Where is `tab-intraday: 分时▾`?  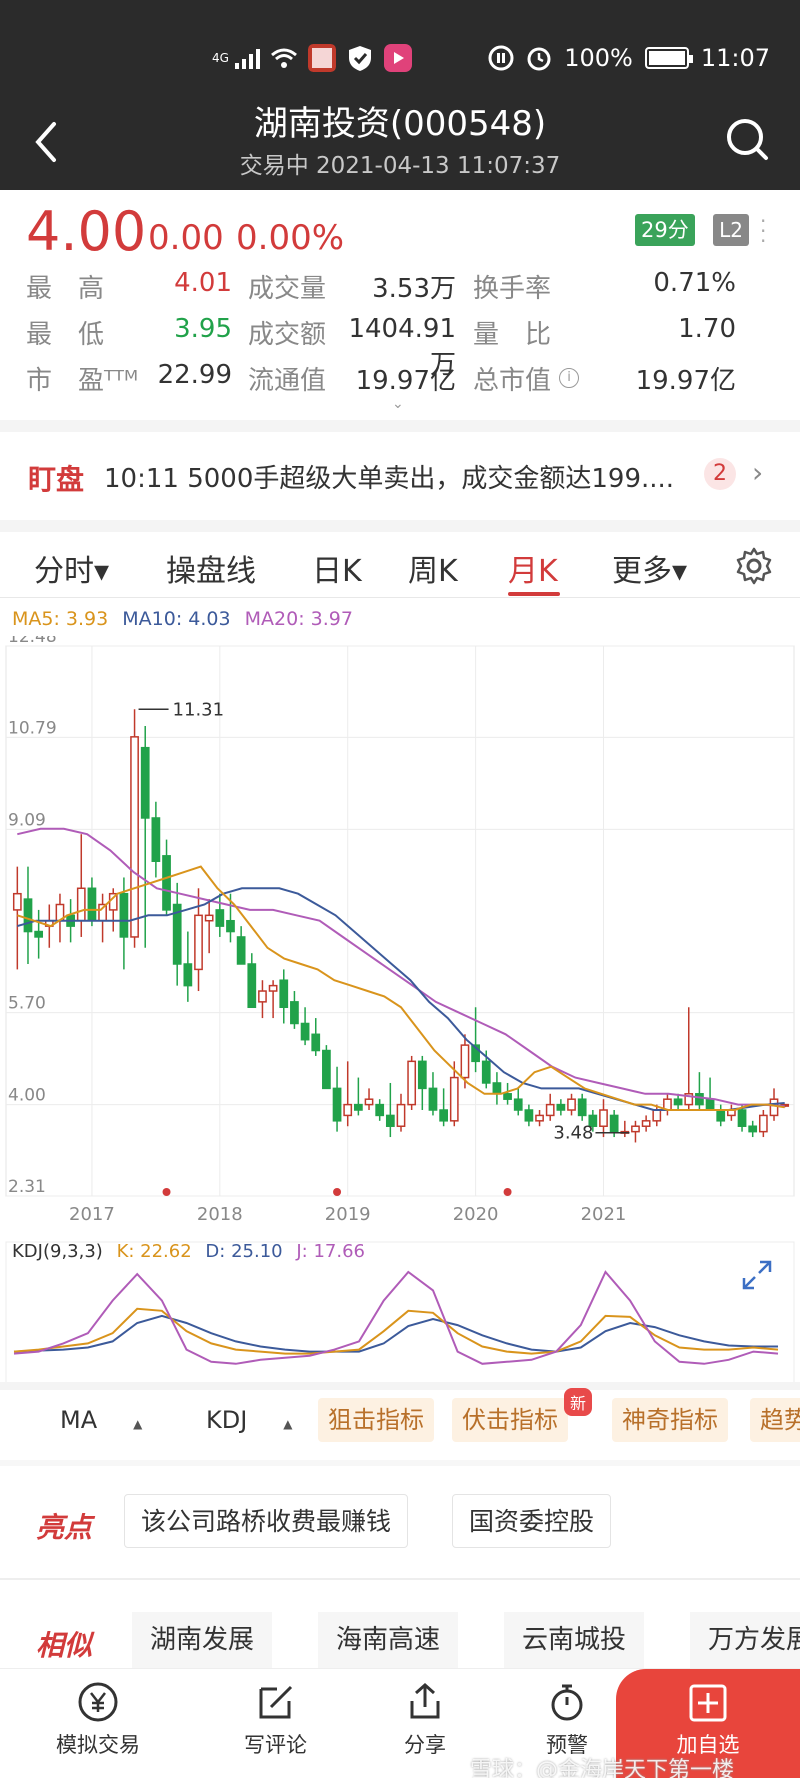 tab-intraday: 分时▾ is located at coordinates (72, 571).